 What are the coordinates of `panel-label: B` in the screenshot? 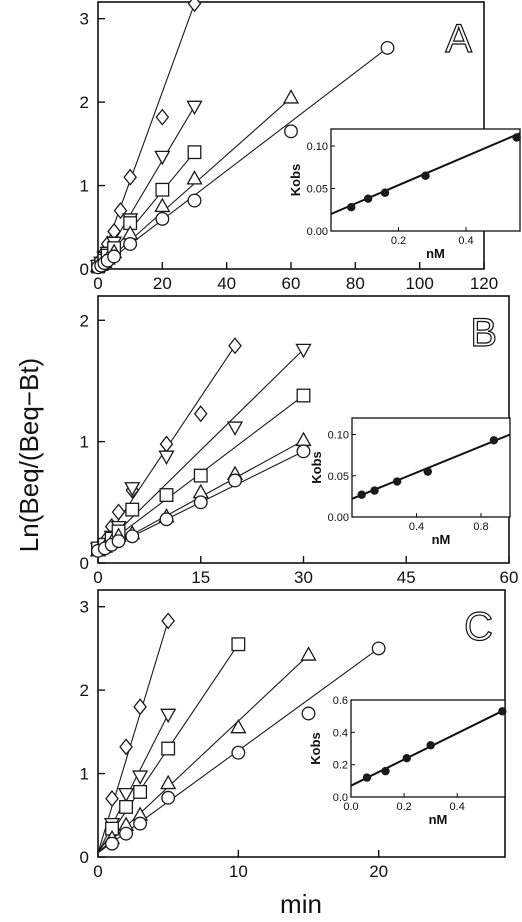 It's located at (483, 333).